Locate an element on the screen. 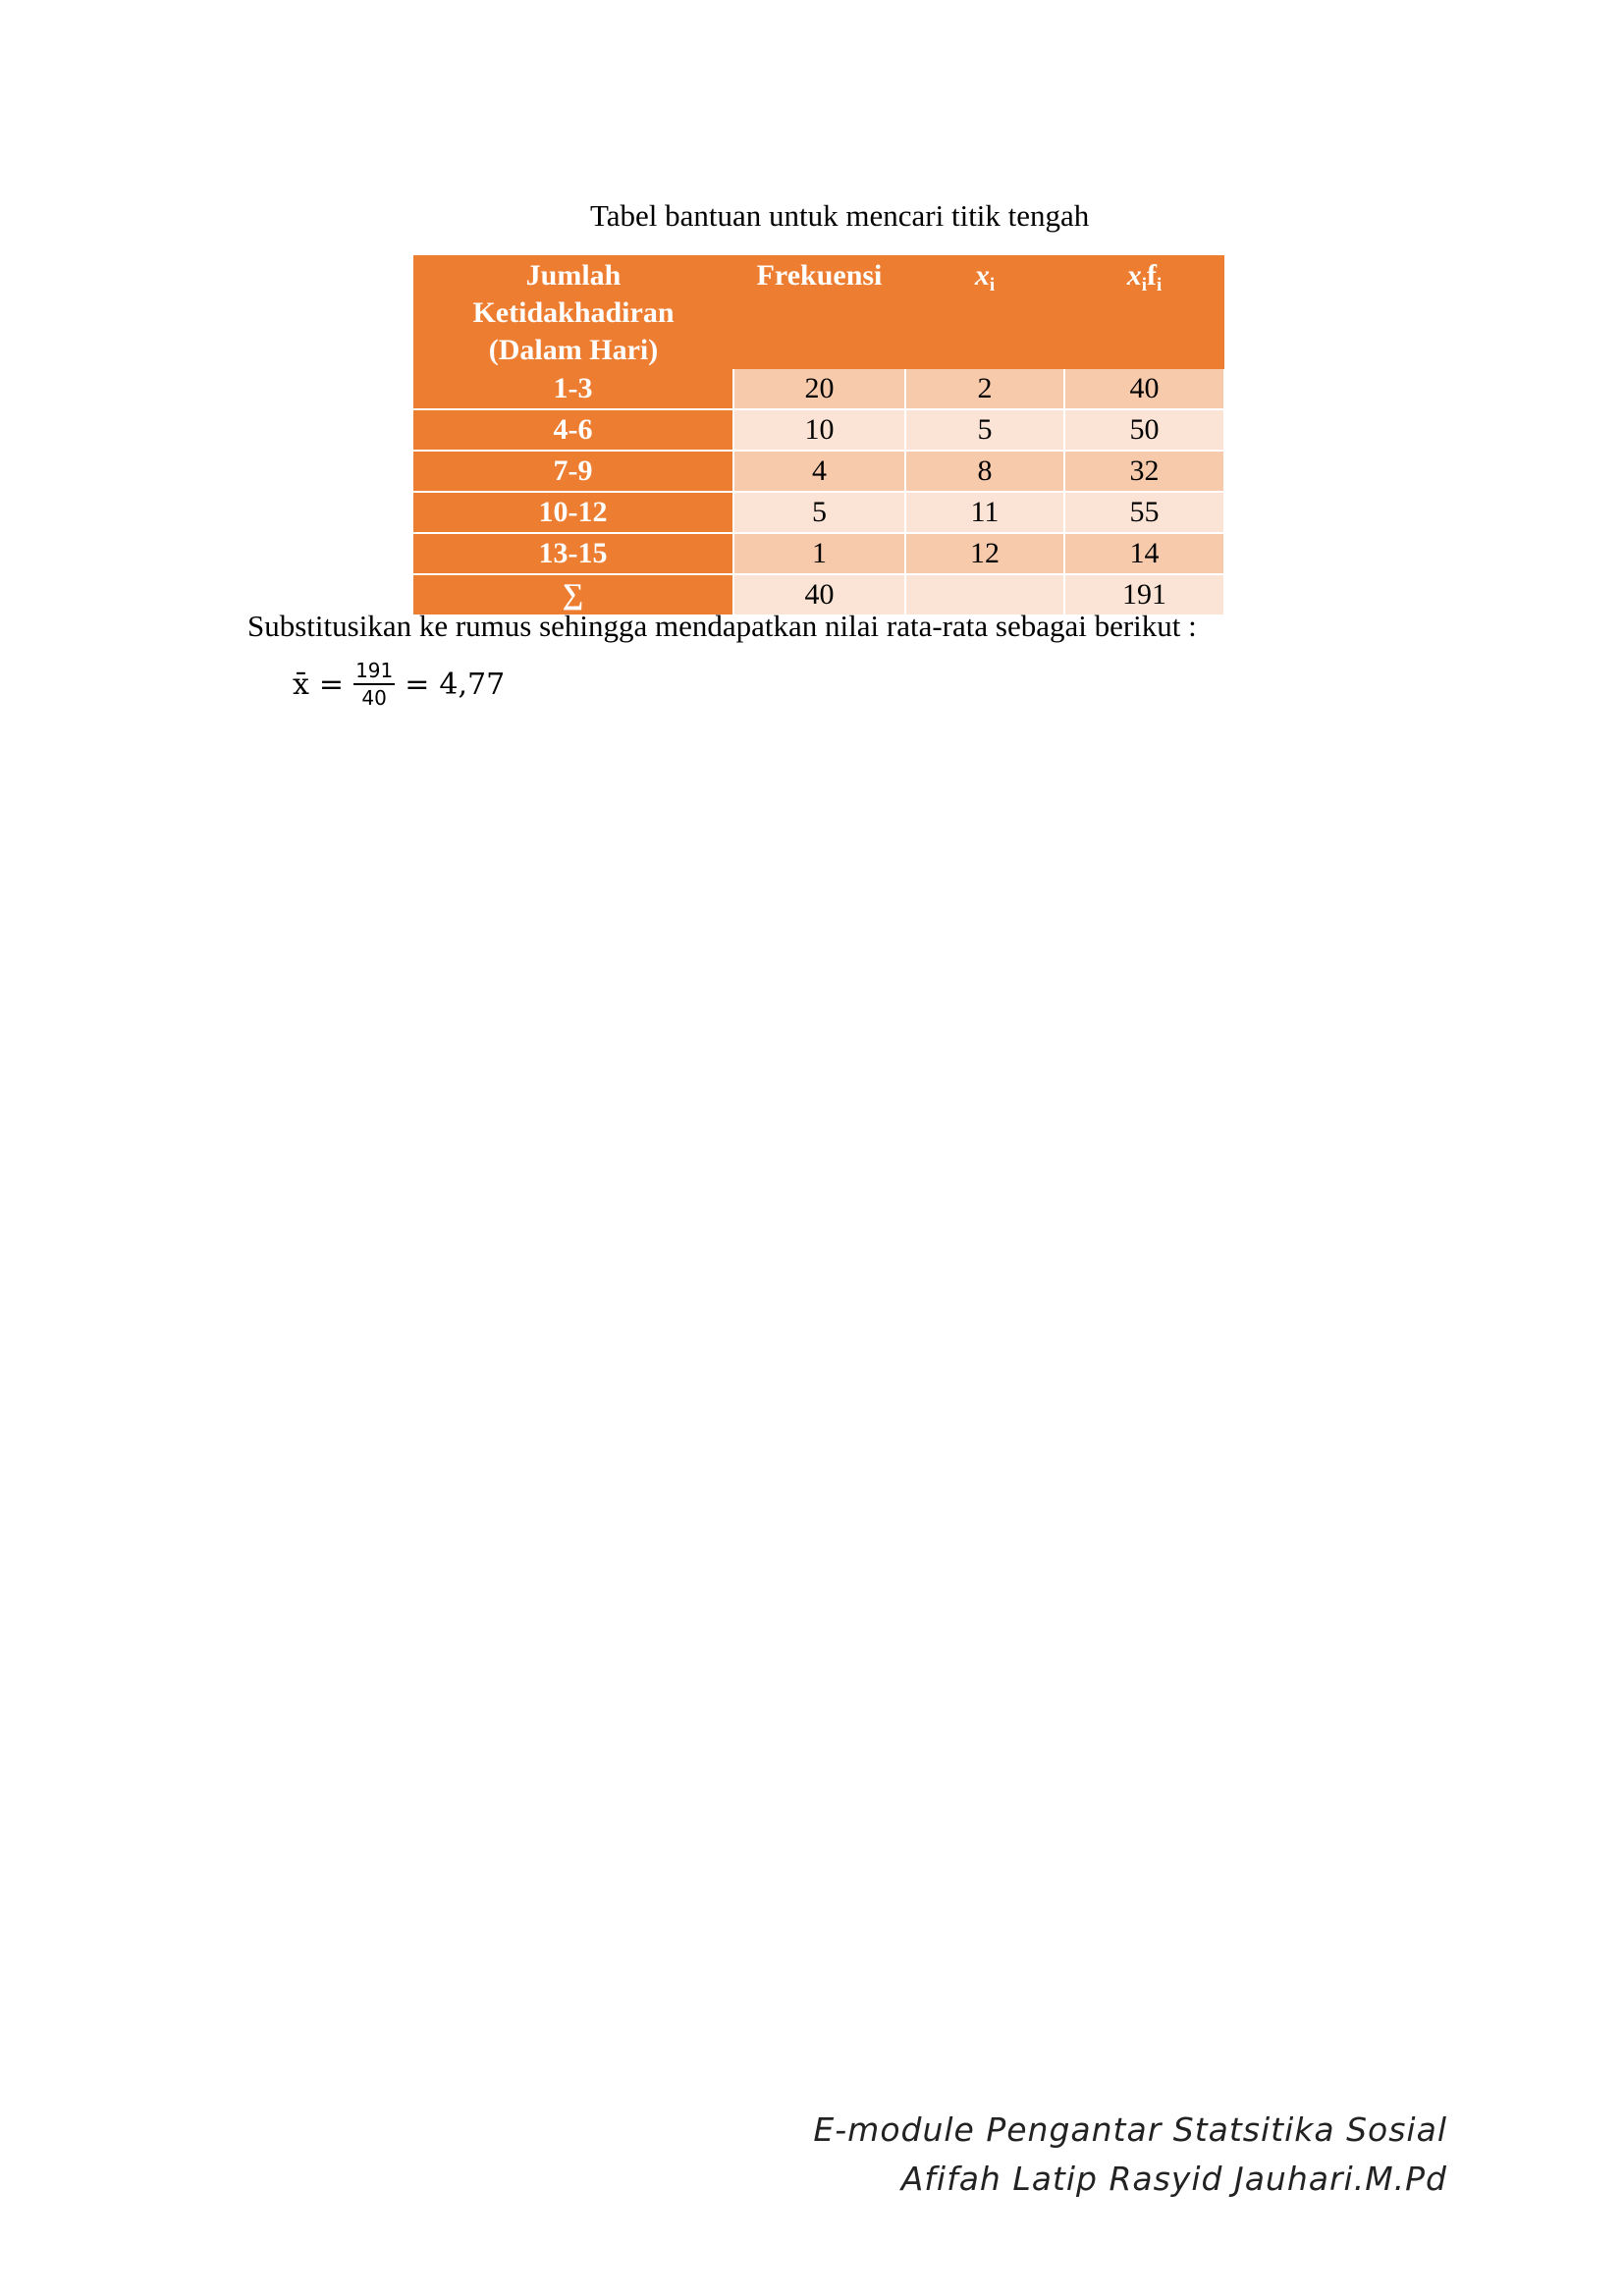  header-jumlah-ketidakhadiran: Jumlah Ketidakhadiran (Dalam Hari) is located at coordinates (573, 312).